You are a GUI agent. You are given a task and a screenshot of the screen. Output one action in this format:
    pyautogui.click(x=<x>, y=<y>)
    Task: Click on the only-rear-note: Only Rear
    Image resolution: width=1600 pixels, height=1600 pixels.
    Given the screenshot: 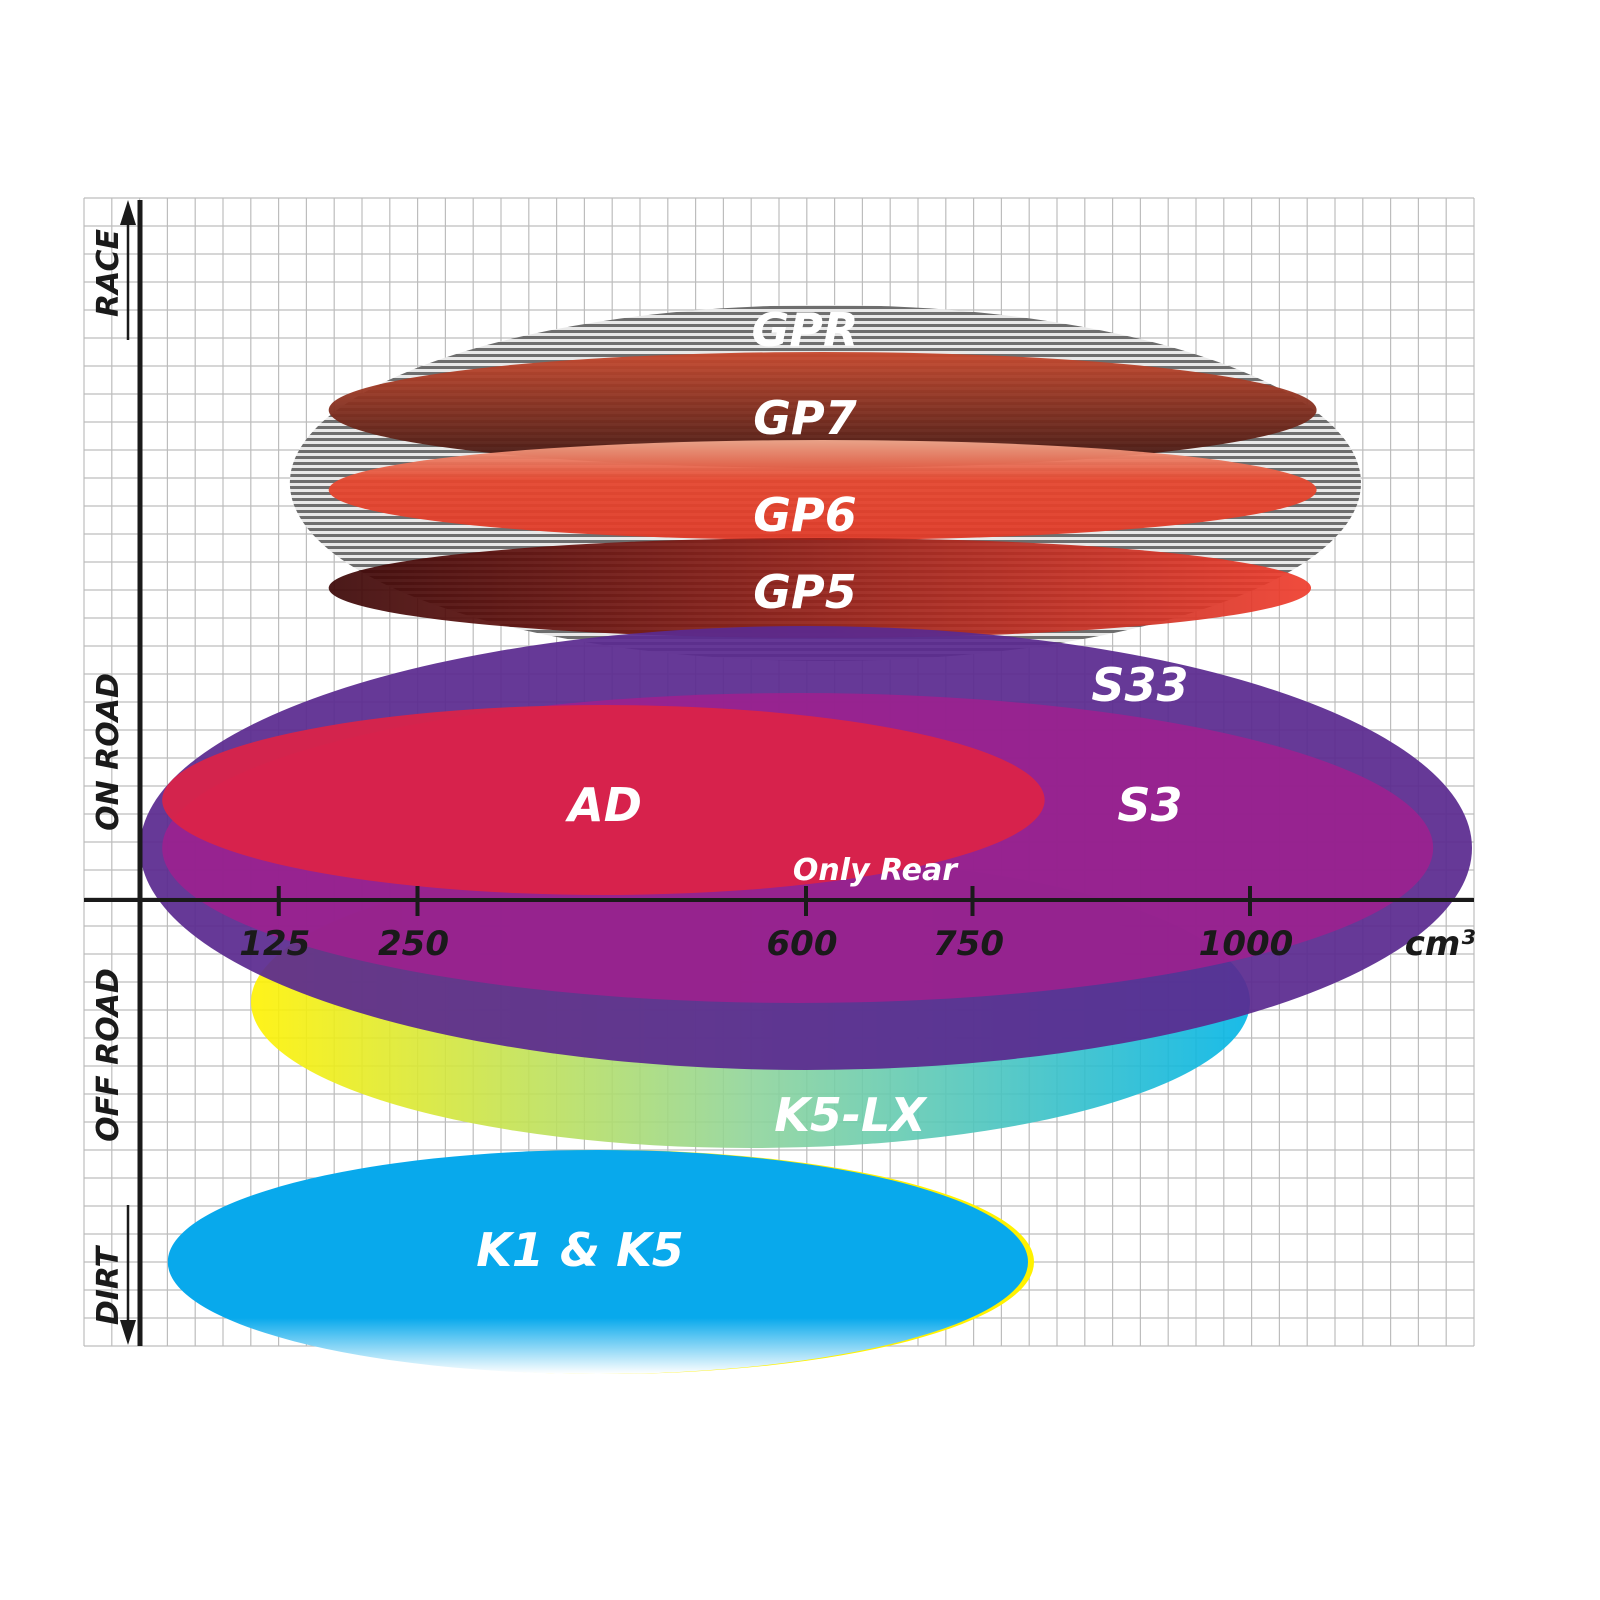 What is the action you would take?
    pyautogui.click(x=876, y=870)
    